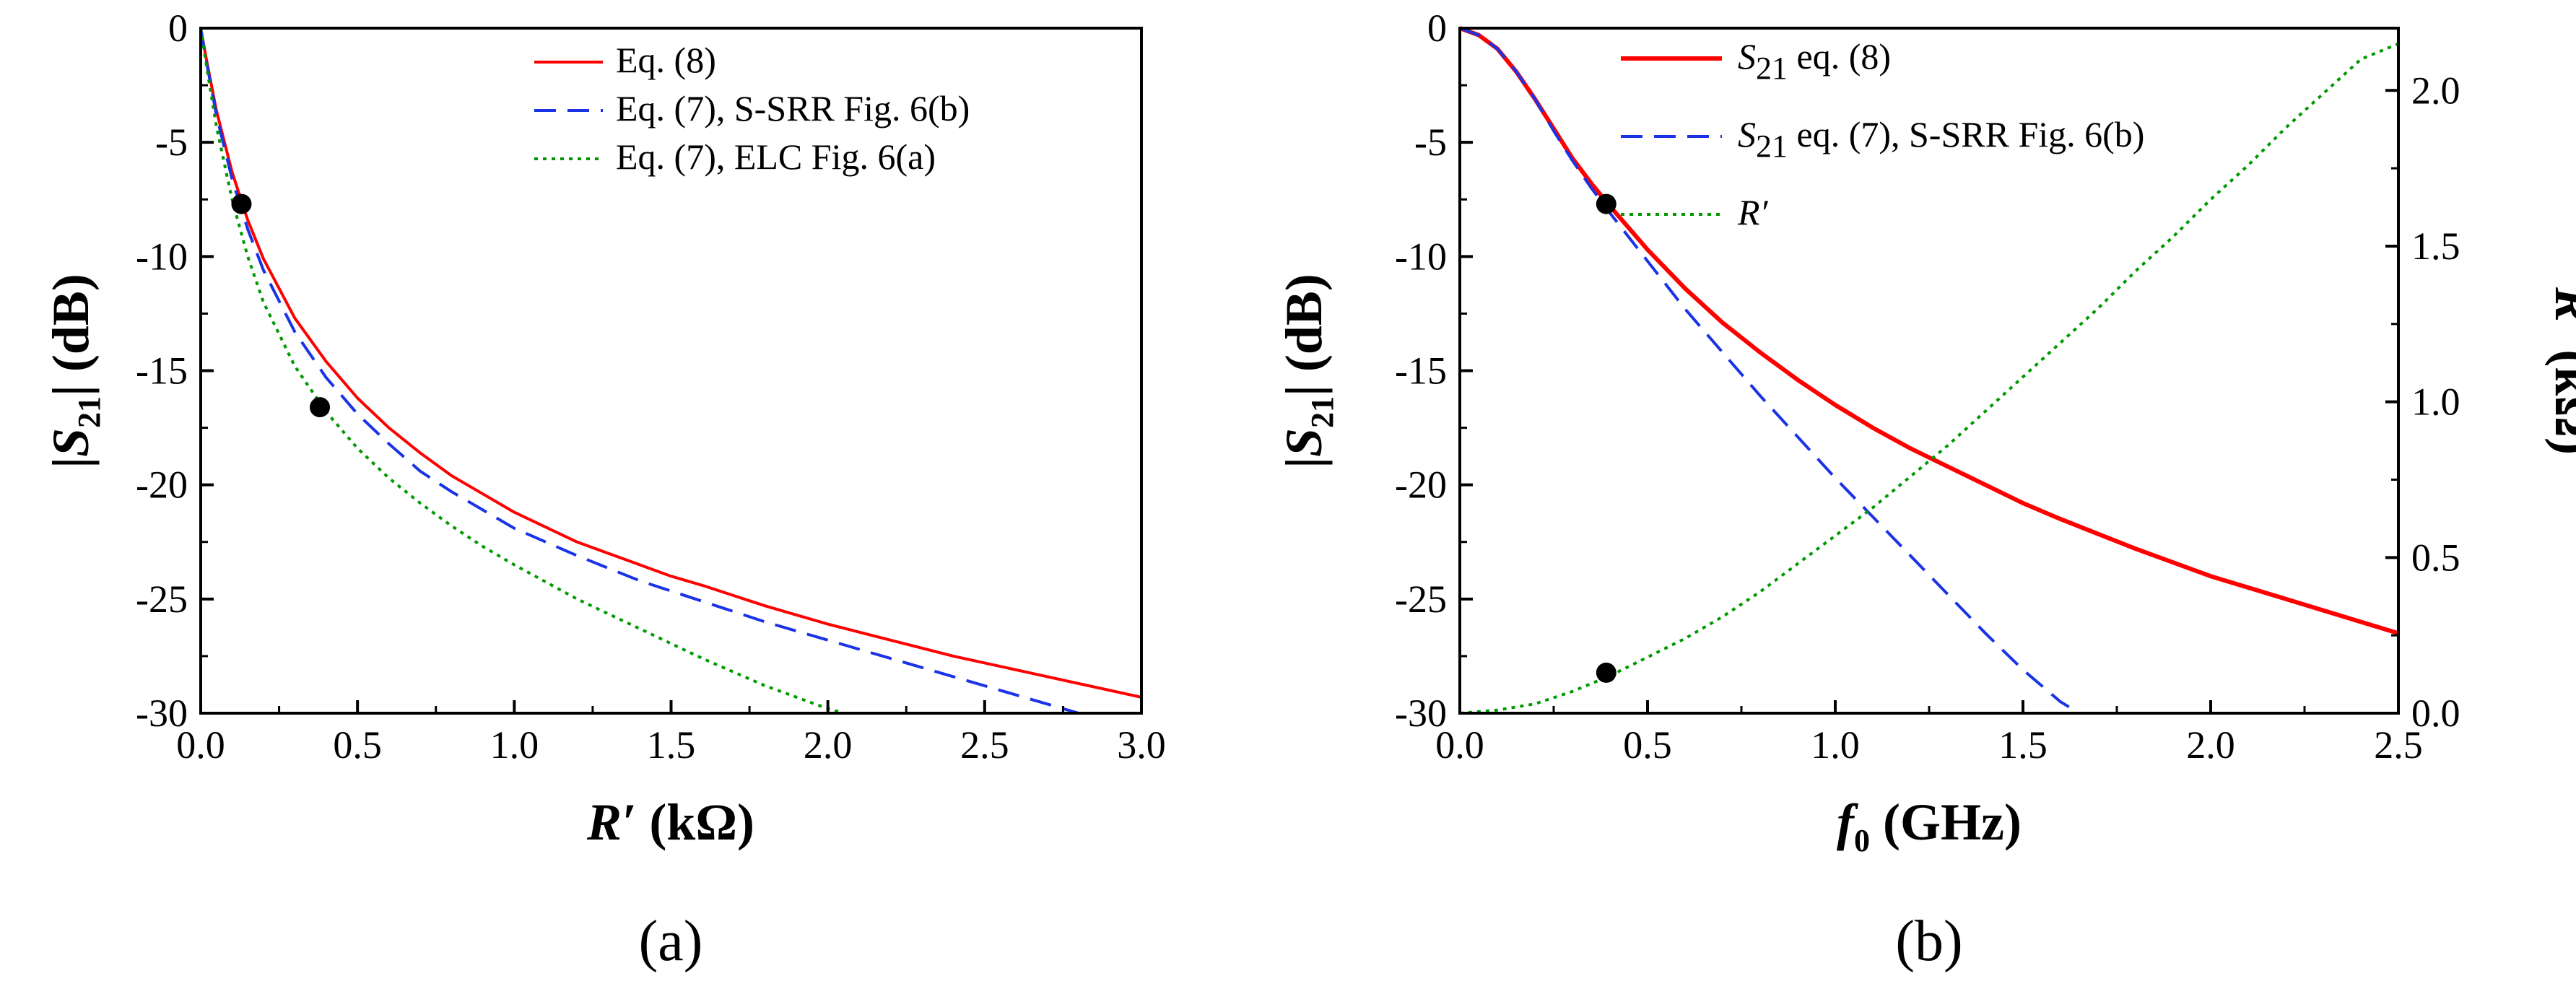 This screenshot has width=2576, height=994. What do you see at coordinates (2435, 246) in the screenshot?
I see `y2-tick-label: 1.5` at bounding box center [2435, 246].